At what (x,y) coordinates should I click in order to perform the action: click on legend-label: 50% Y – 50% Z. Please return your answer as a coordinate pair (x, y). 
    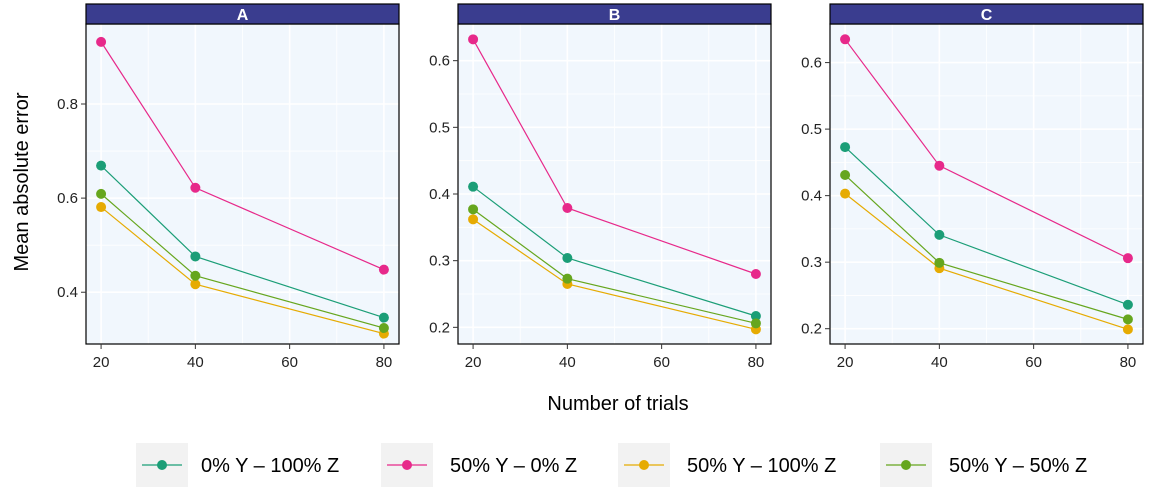
    Looking at the image, I should click on (1018, 466).